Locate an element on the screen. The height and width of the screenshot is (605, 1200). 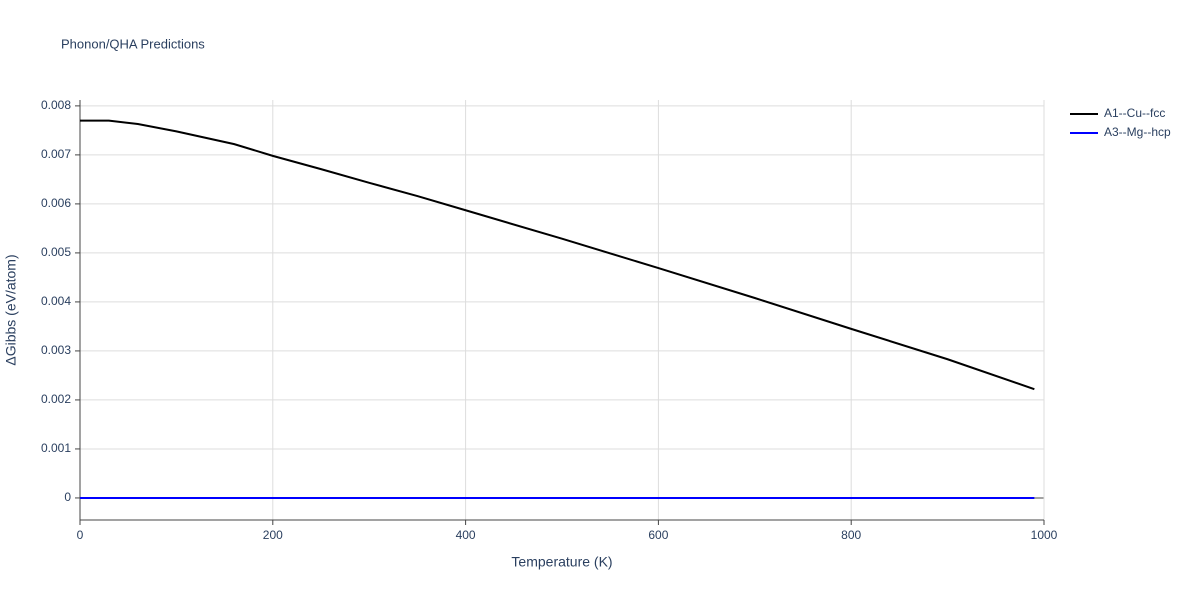
x-axis-label: Temperature (K) is located at coordinates (561, 562).